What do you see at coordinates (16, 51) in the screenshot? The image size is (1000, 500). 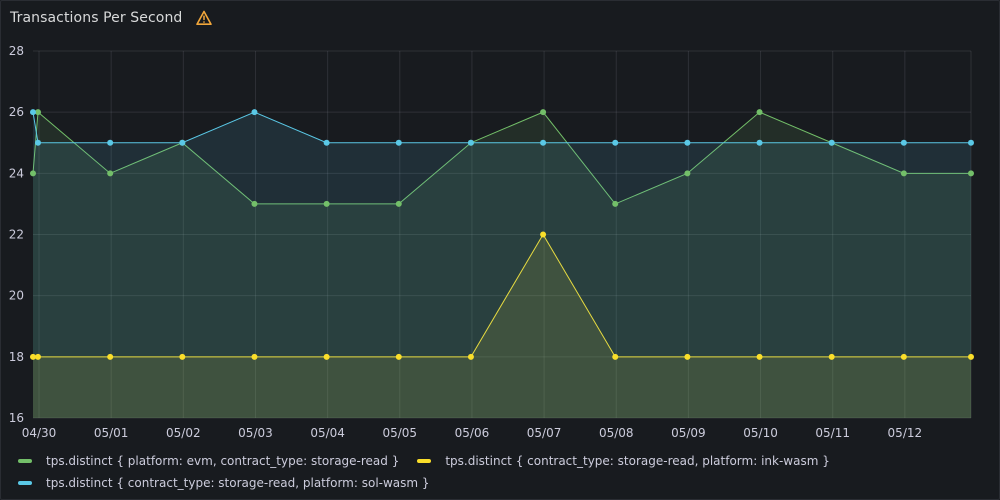 I see `y-tick-label: 28` at bounding box center [16, 51].